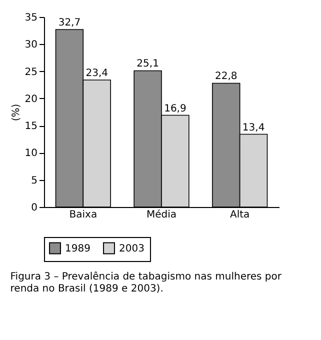 The width and height of the screenshot is (321, 340). Describe the element at coordinates (240, 215) in the screenshot. I see `x-tick-label: Alta` at that location.